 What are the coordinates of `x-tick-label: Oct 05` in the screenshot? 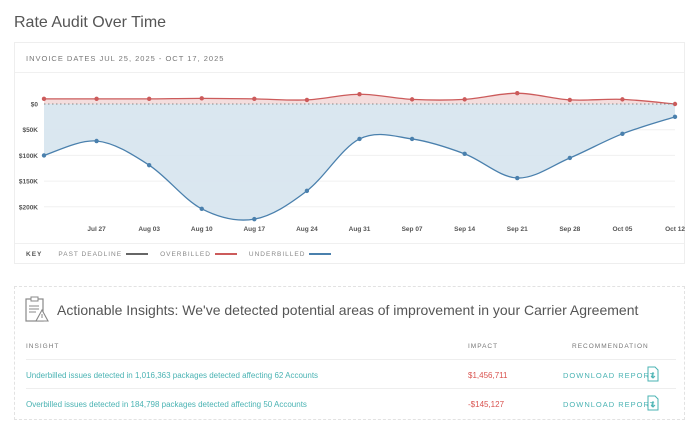 It's located at (622, 229).